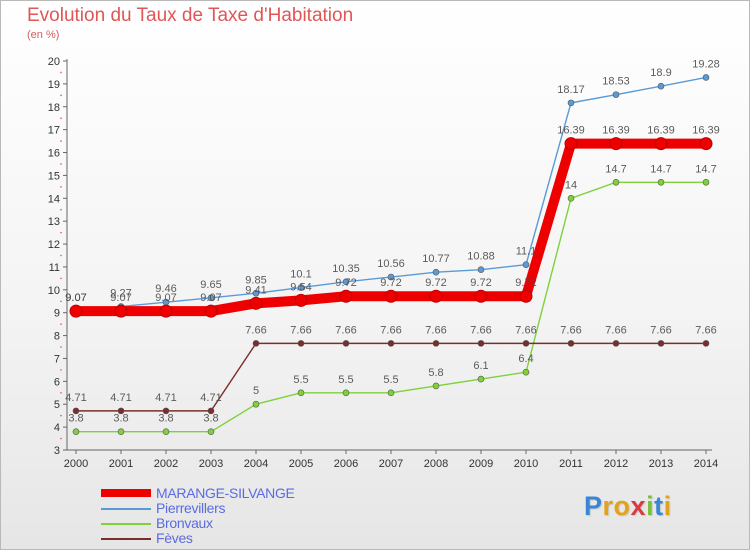 The image size is (750, 550). What do you see at coordinates (391, 264) in the screenshot?
I see `data-label: 10.56` at bounding box center [391, 264].